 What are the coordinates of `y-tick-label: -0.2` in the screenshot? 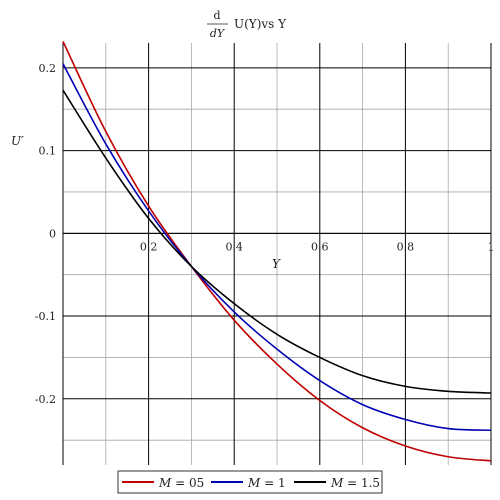 It's located at (45, 399).